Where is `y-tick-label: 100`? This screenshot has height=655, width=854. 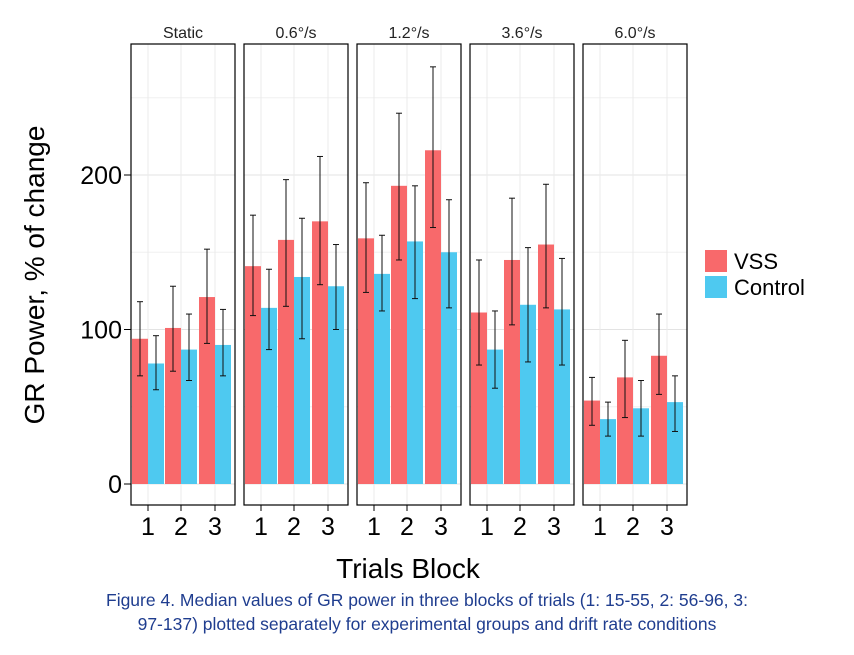
y-tick-label: 100 is located at coordinates (101, 331).